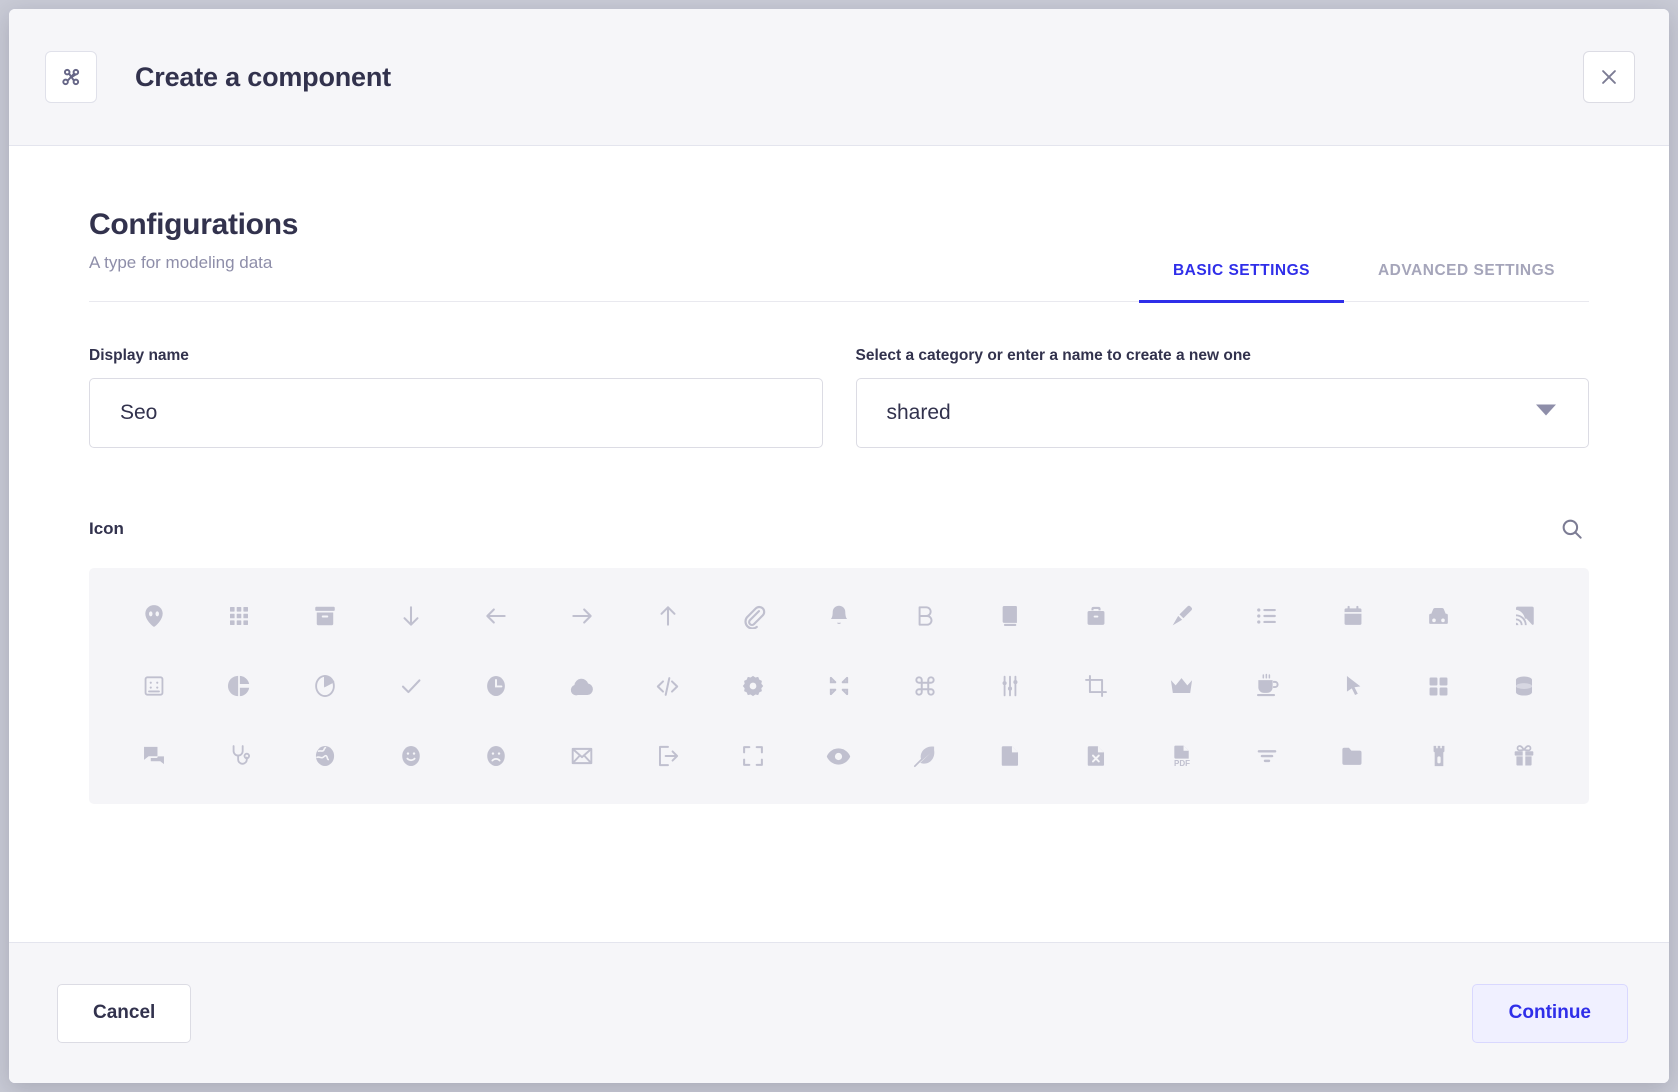 The height and width of the screenshot is (1092, 1678). What do you see at coordinates (1241, 282) in the screenshot?
I see `tab-basic-settings: BASIC SETTINGS` at bounding box center [1241, 282].